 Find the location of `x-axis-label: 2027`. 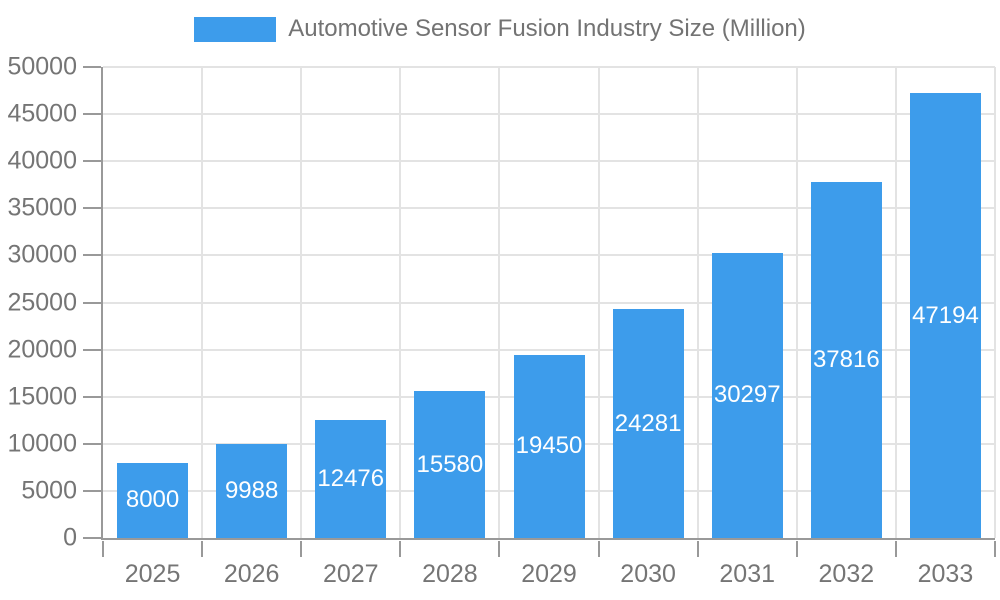

x-axis-label: 2027 is located at coordinates (350, 574).